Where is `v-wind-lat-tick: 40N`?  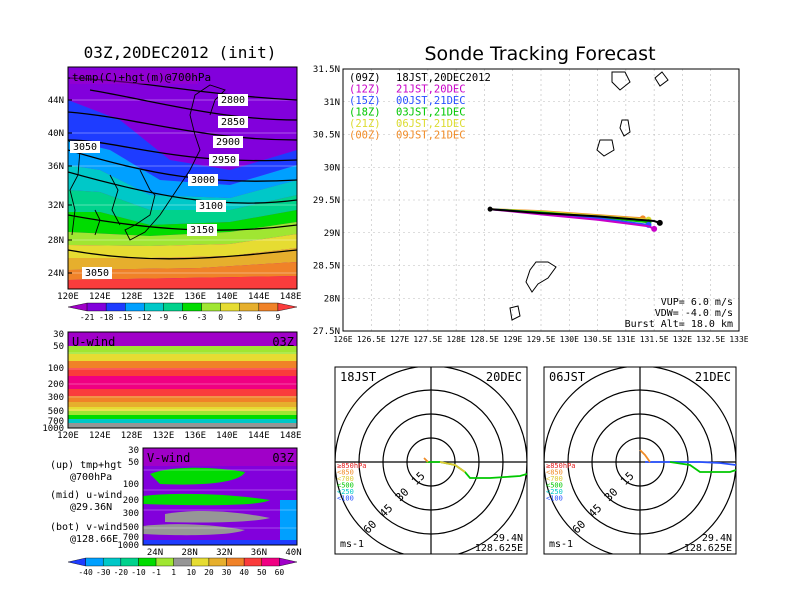 v-wind-lat-tick: 40N is located at coordinates (293, 553).